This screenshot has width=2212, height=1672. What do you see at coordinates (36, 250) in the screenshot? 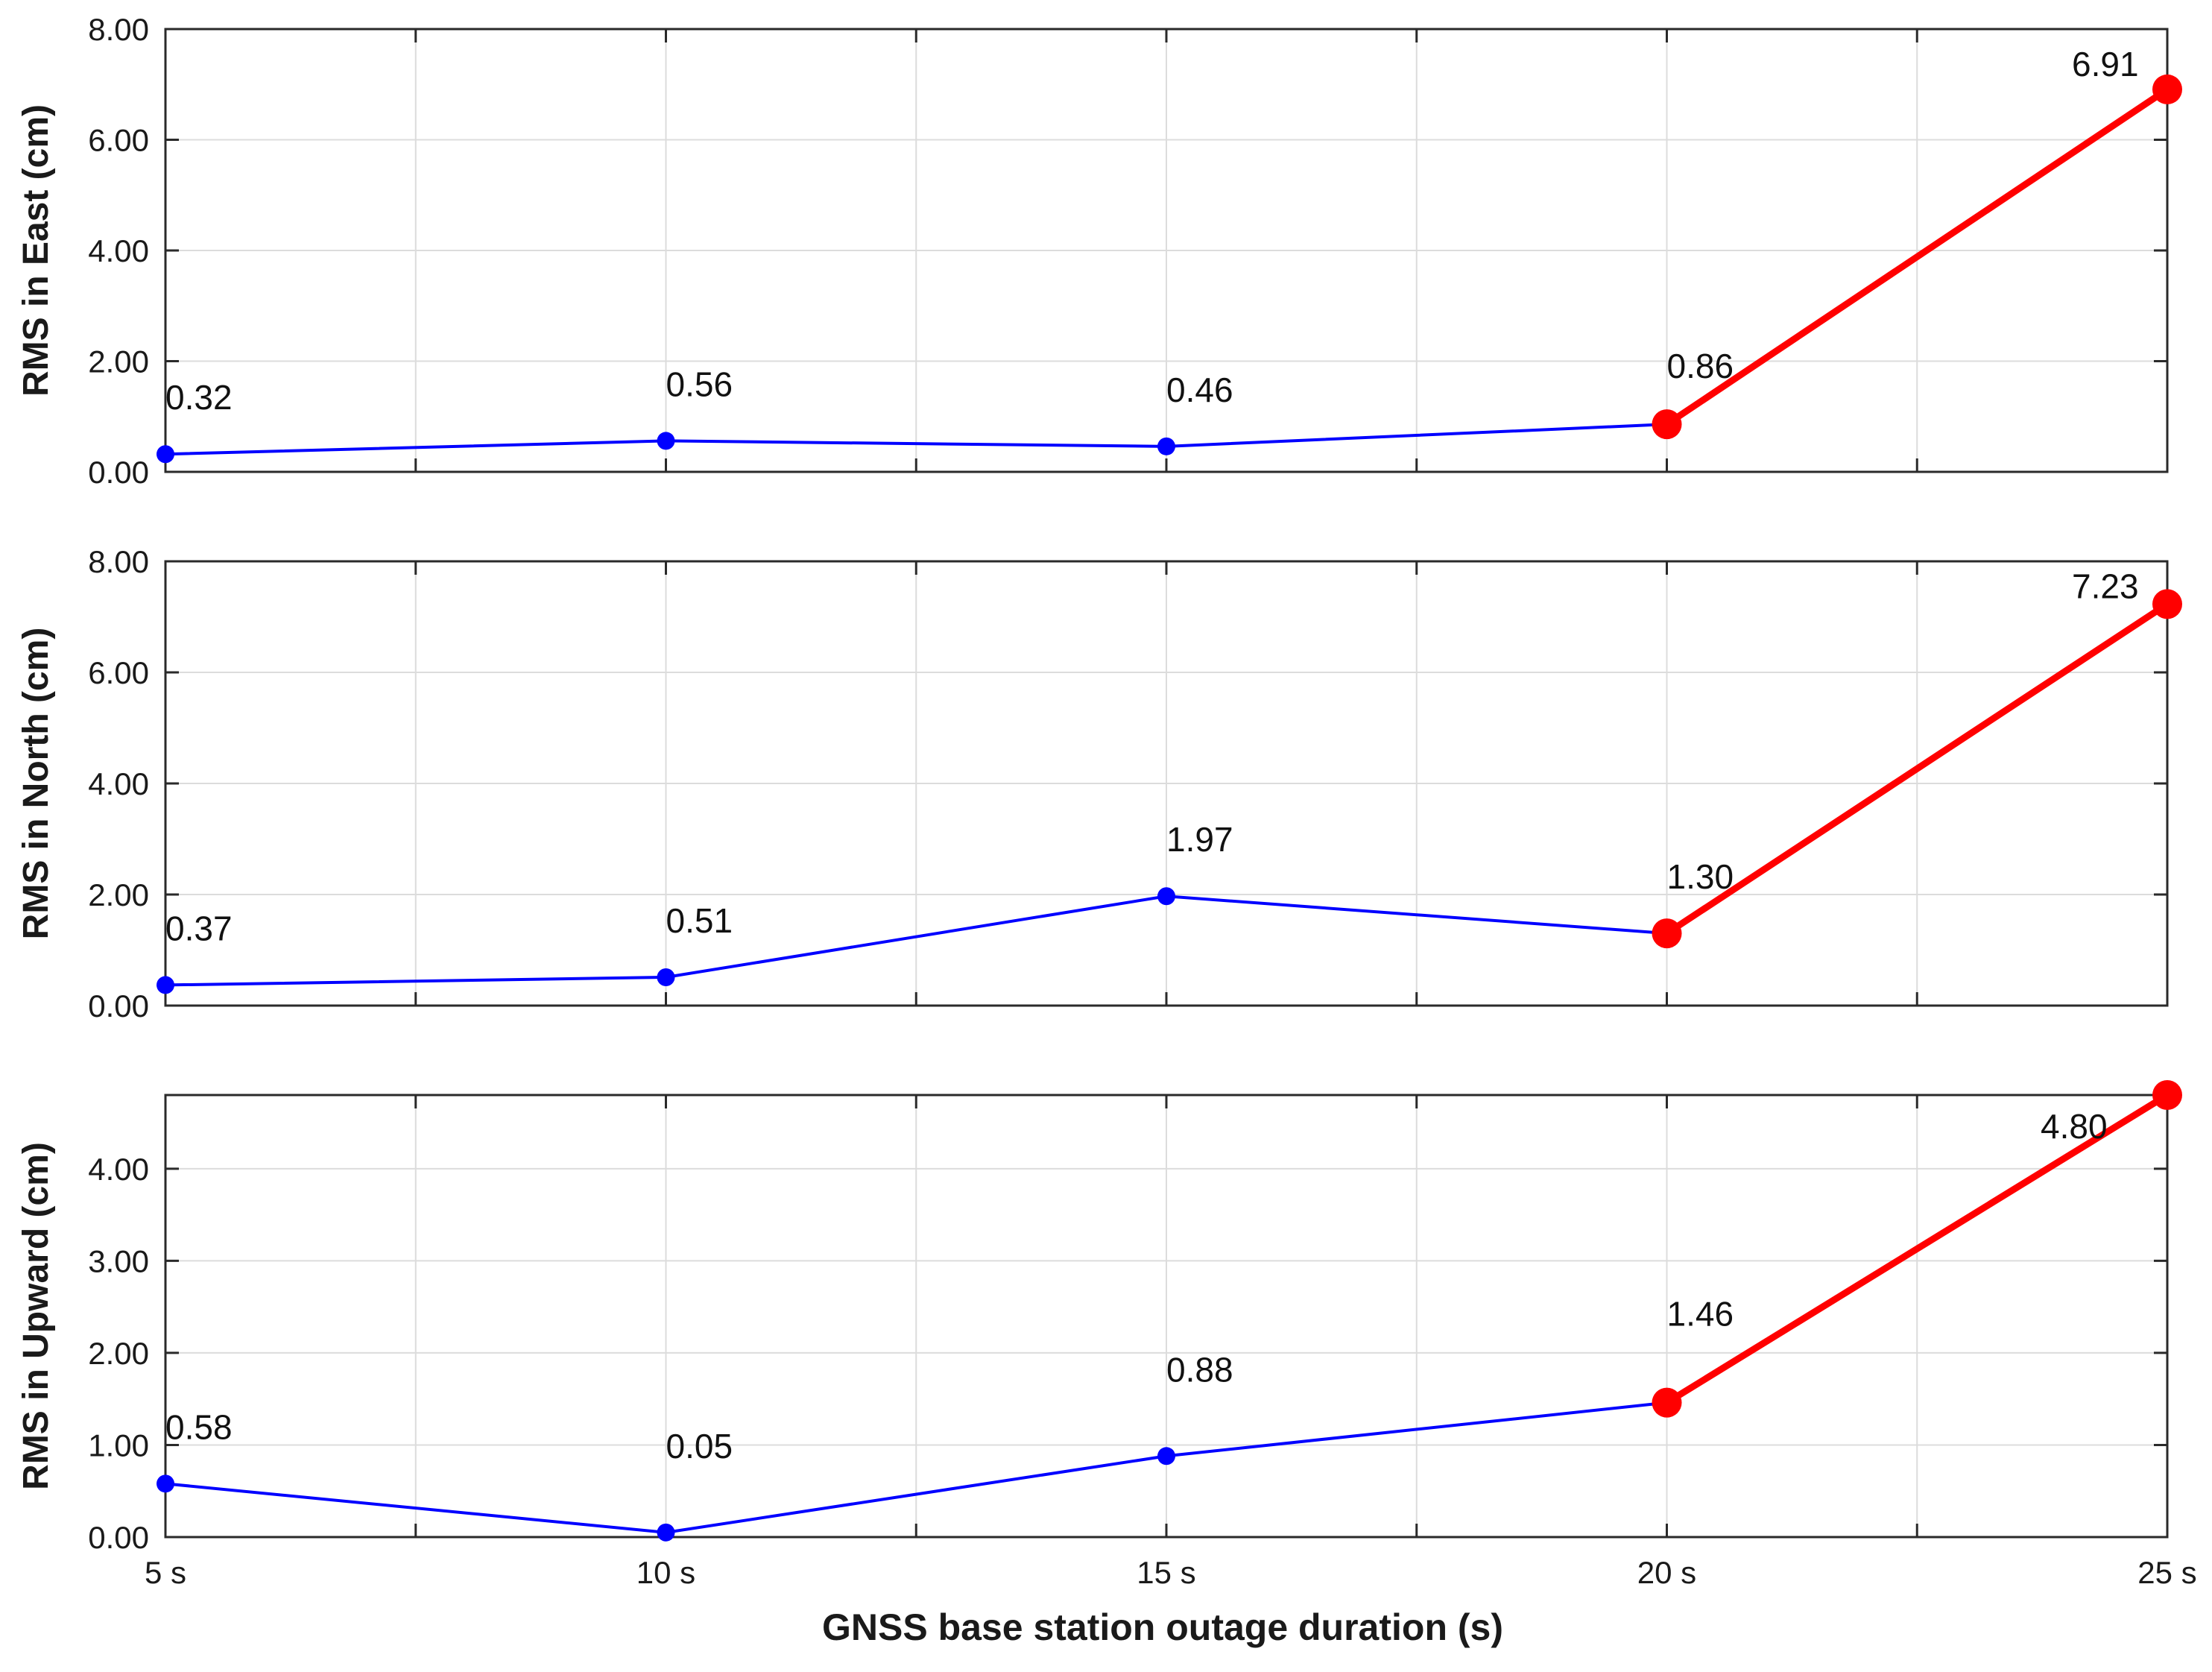
I see `y-axis-label: RMS in East (cm)` at bounding box center [36, 250].